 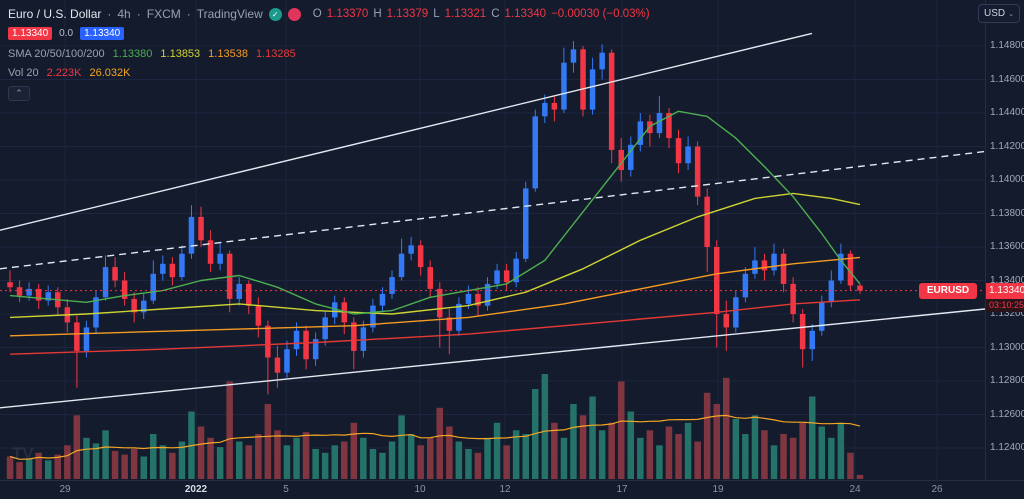 What do you see at coordinates (718, 489) in the screenshot?
I see `time-axis-label: 19` at bounding box center [718, 489].